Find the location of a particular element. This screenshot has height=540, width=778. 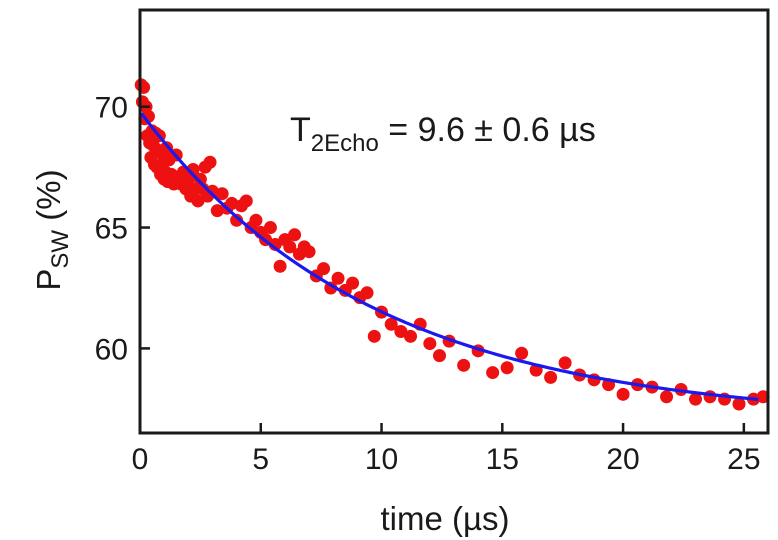

x-tick-label: 5 is located at coordinates (260, 459).